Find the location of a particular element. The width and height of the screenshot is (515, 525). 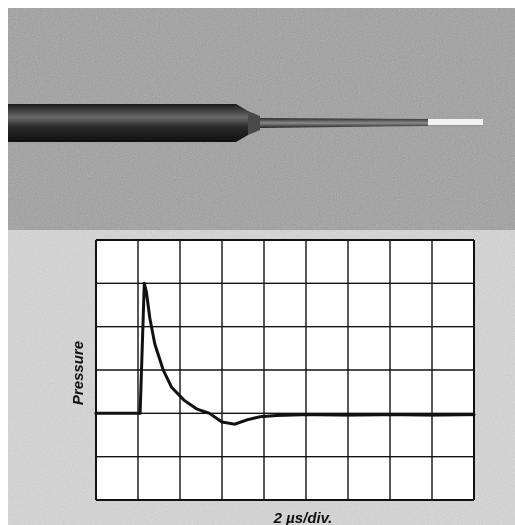

y-axis-label: Pressure is located at coordinates (78, 373).